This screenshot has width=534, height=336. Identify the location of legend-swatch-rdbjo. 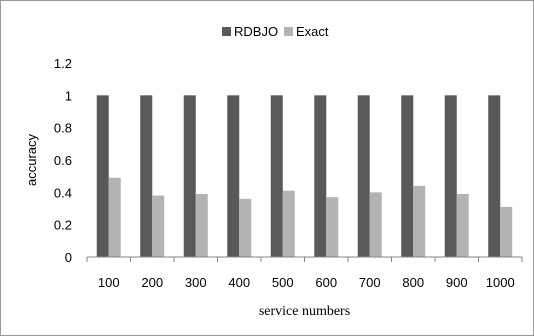
(226, 31).